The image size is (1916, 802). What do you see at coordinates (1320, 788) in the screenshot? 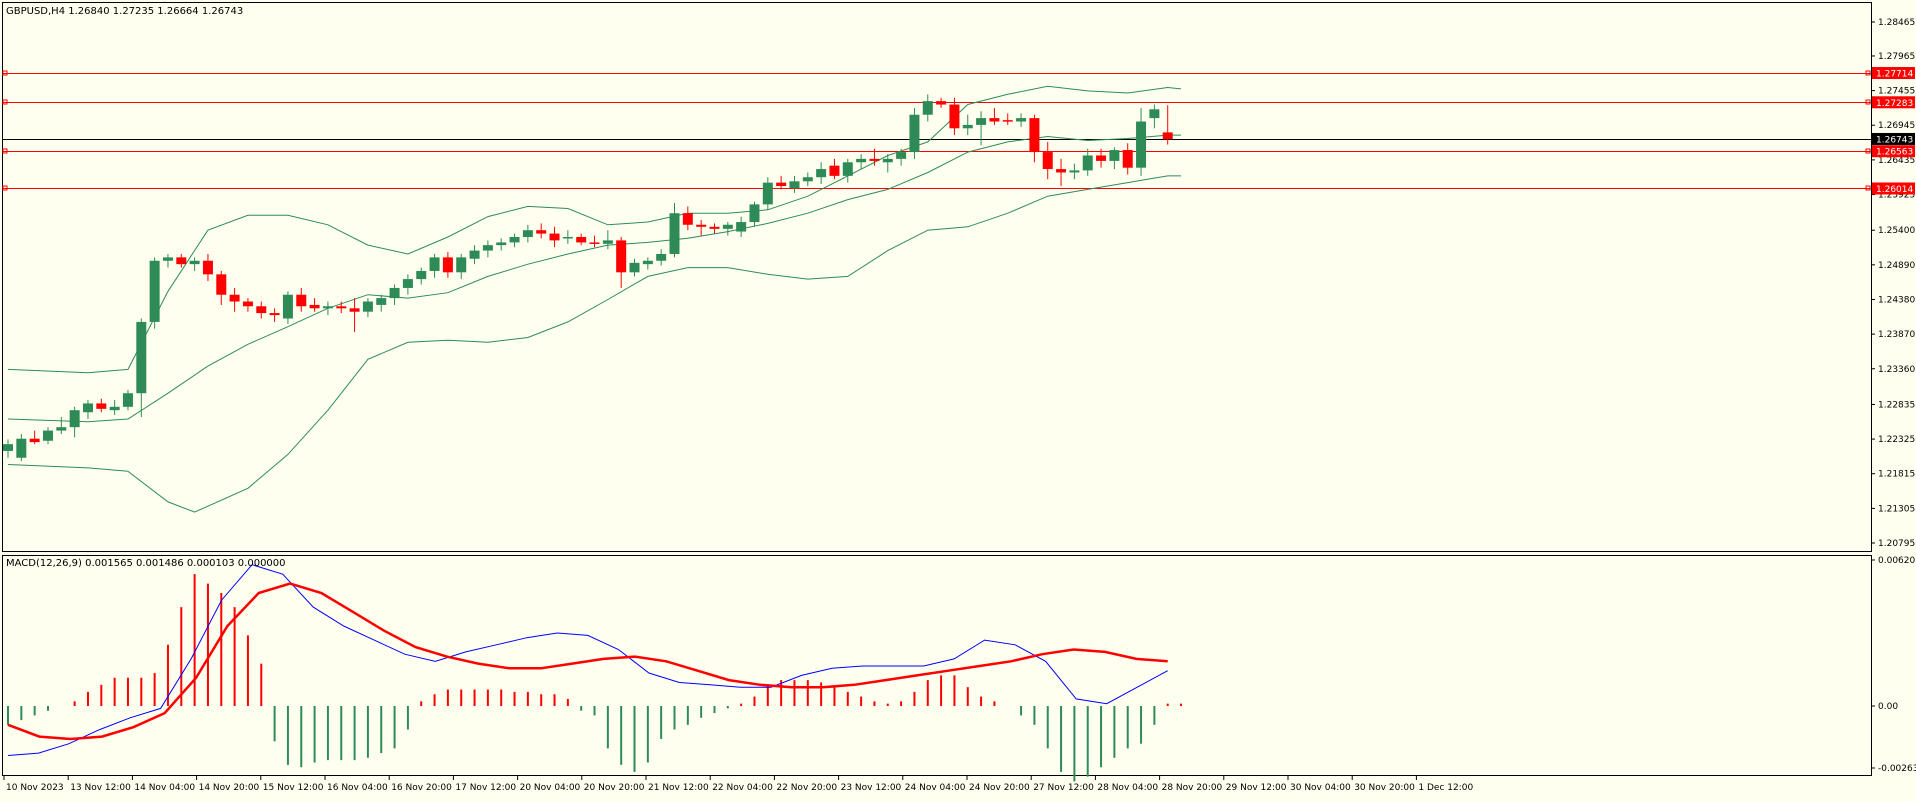
I see `time-tick-label: 30 Nov 04:00` at bounding box center [1320, 788].